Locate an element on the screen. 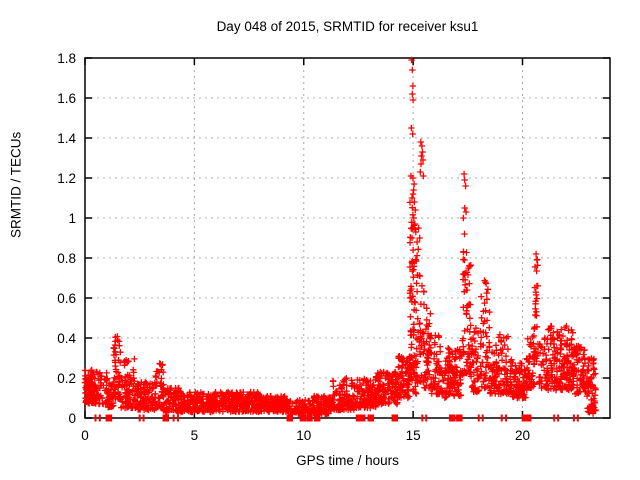 The height and width of the screenshot is (480, 640). x-tick-label-5: 5 is located at coordinates (195, 435).